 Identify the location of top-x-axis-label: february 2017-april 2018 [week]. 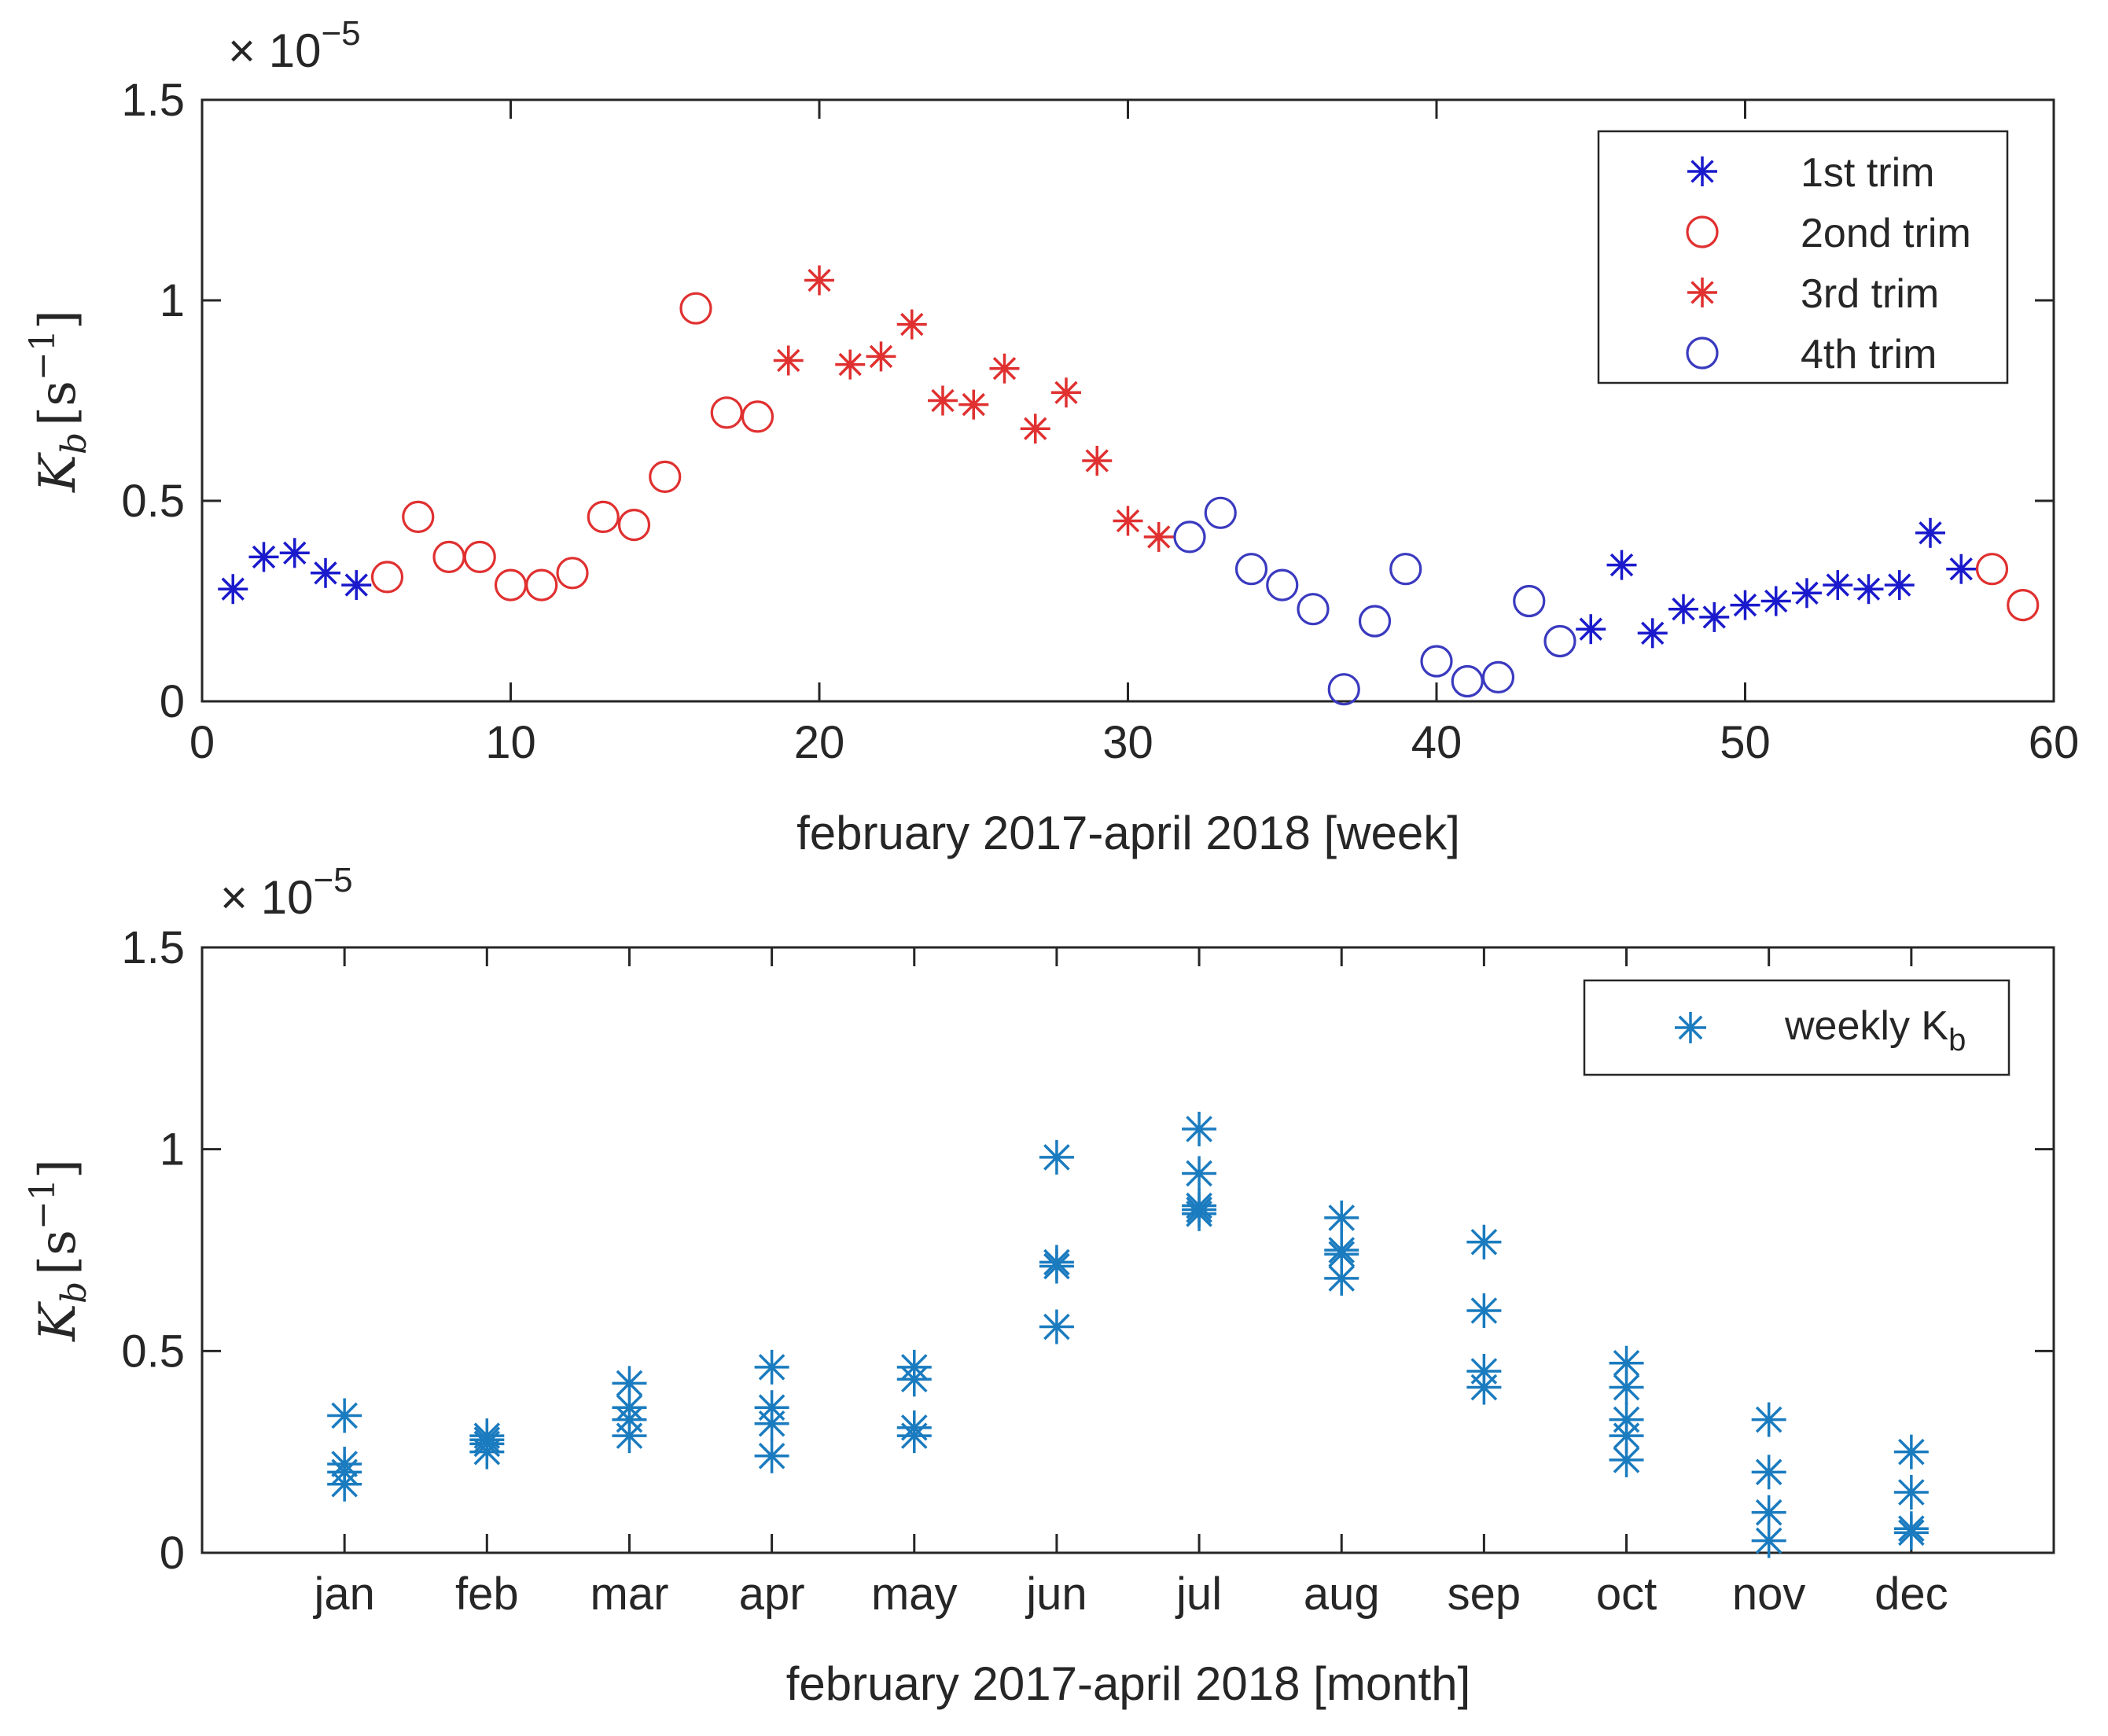
(1128, 833).